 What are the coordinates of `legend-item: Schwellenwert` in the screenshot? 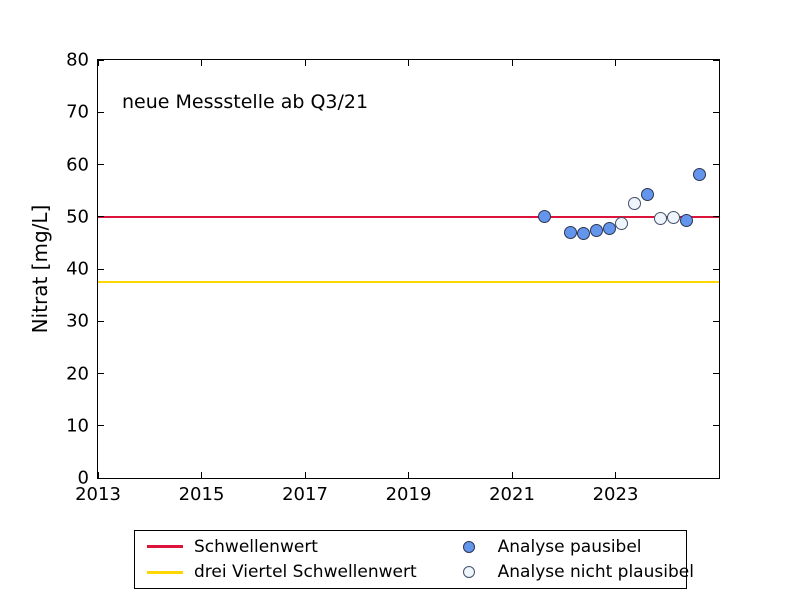 It's located at (282, 547).